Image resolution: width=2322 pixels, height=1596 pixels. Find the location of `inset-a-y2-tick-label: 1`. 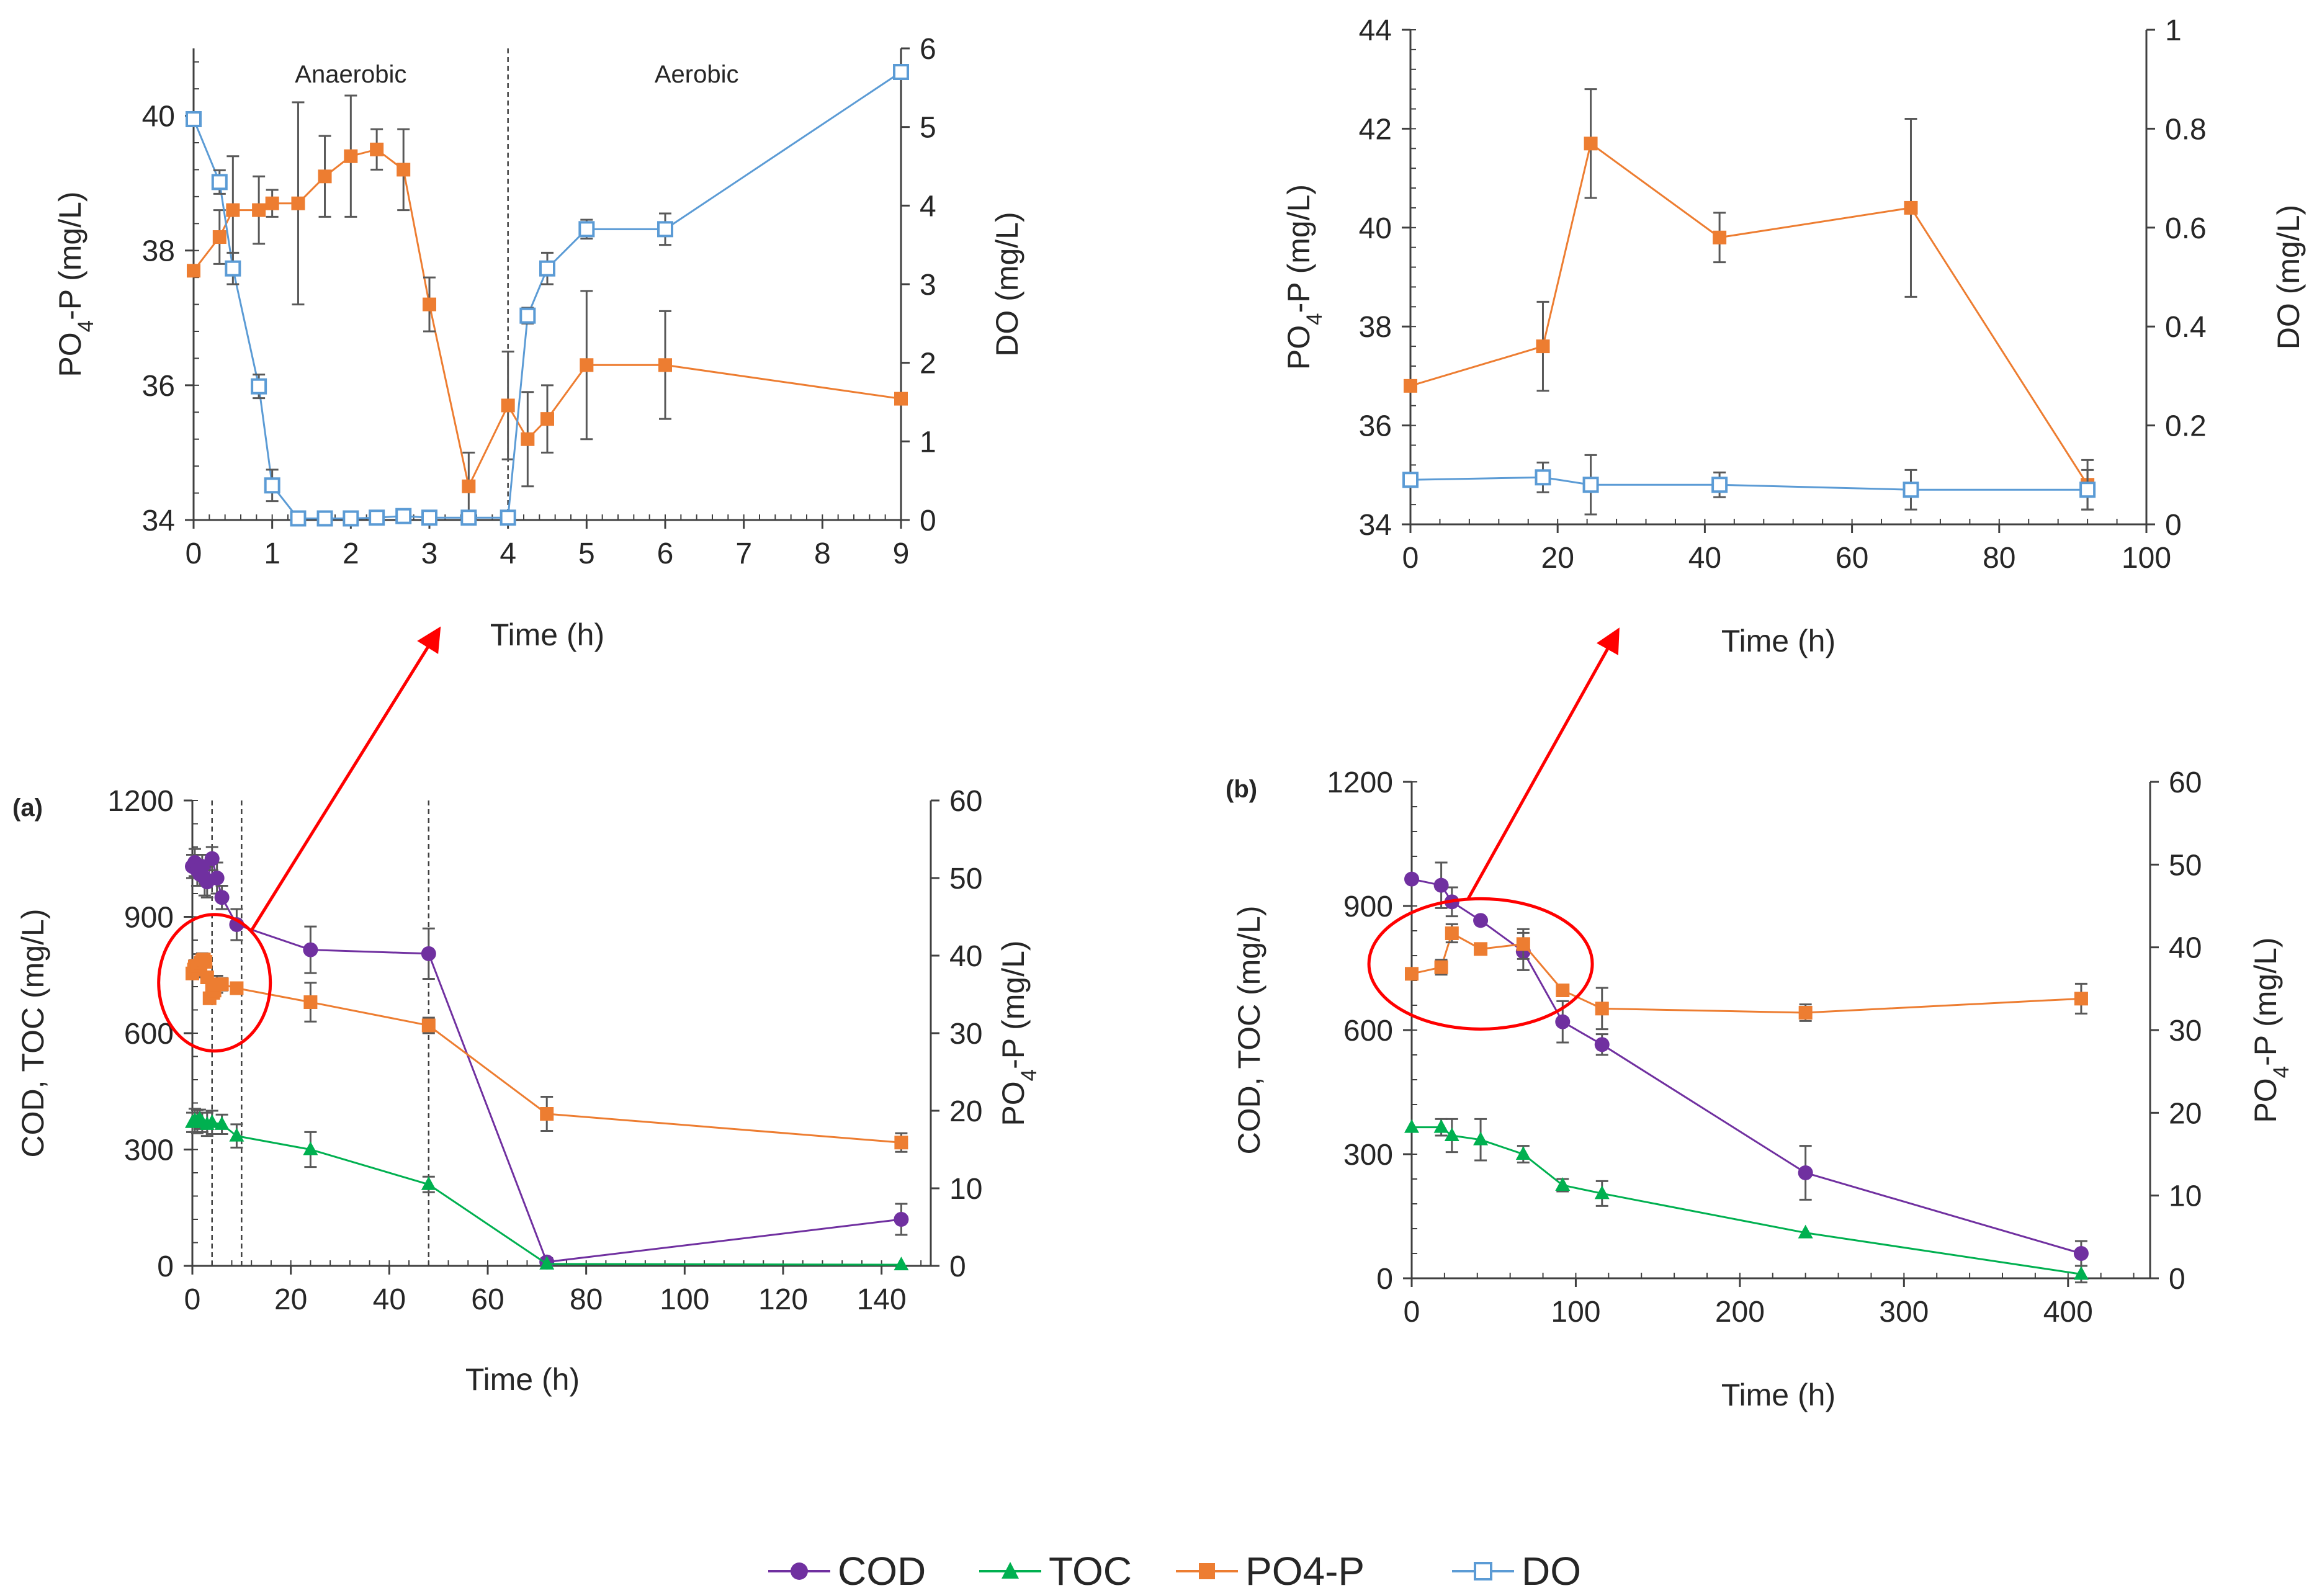

inset-a-y2-tick-label: 1 is located at coordinates (928, 442).